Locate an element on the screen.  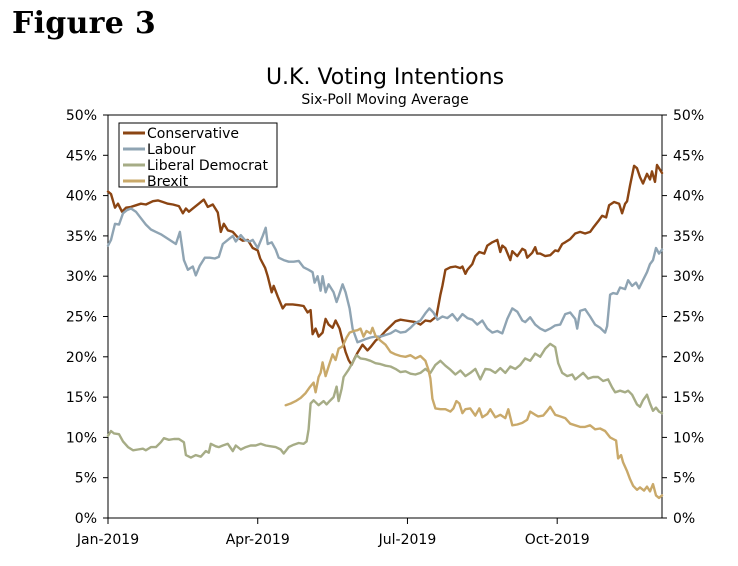
y-tick-label-left: 5% is located at coordinates (86, 479).